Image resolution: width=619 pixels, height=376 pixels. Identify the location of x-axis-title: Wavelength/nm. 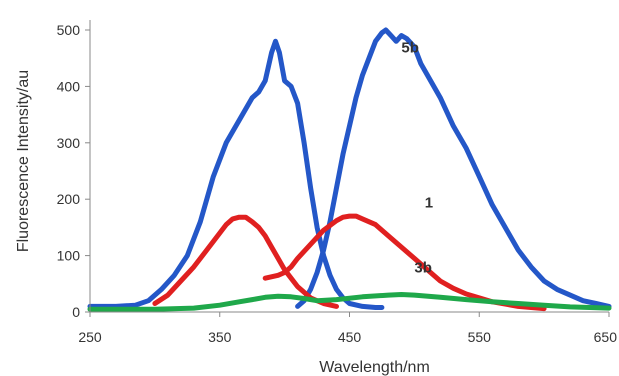
(374, 367).